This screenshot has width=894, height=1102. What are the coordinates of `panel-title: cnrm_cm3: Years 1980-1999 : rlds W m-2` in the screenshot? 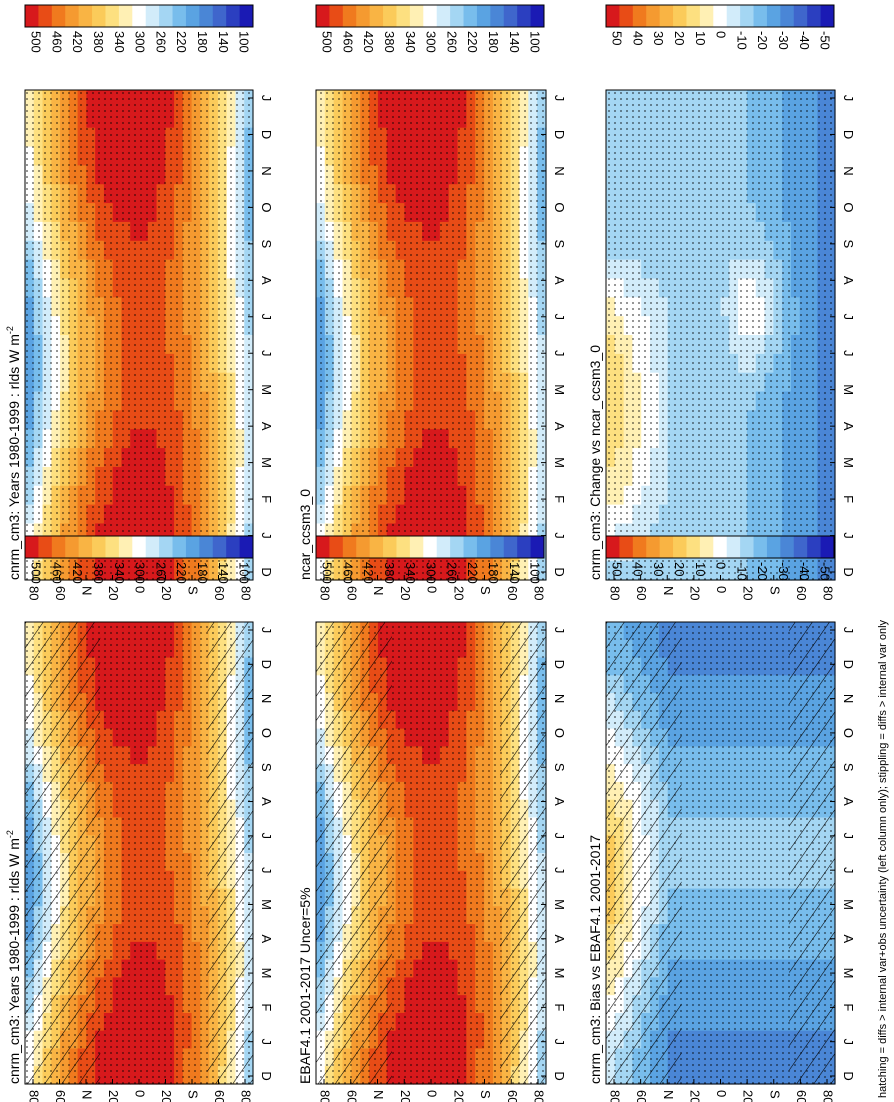 It's located at (13, 957).